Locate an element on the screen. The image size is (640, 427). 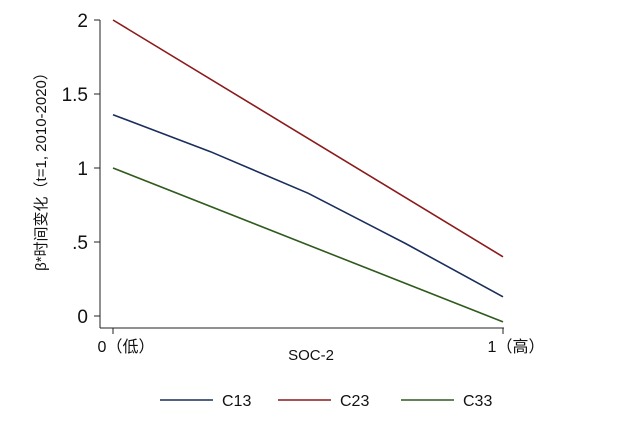
y-tick-label: .5 is located at coordinates (80, 243).